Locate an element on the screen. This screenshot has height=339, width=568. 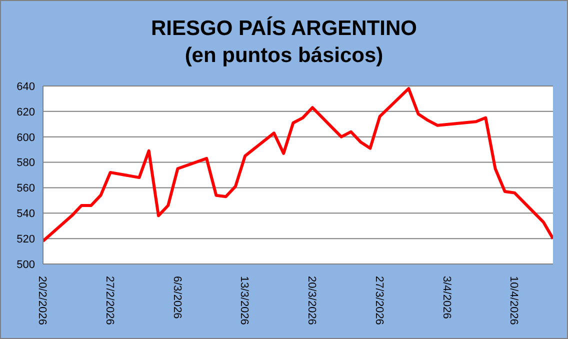
x-tick-label: 6/3/2026 is located at coordinates (176, 297).